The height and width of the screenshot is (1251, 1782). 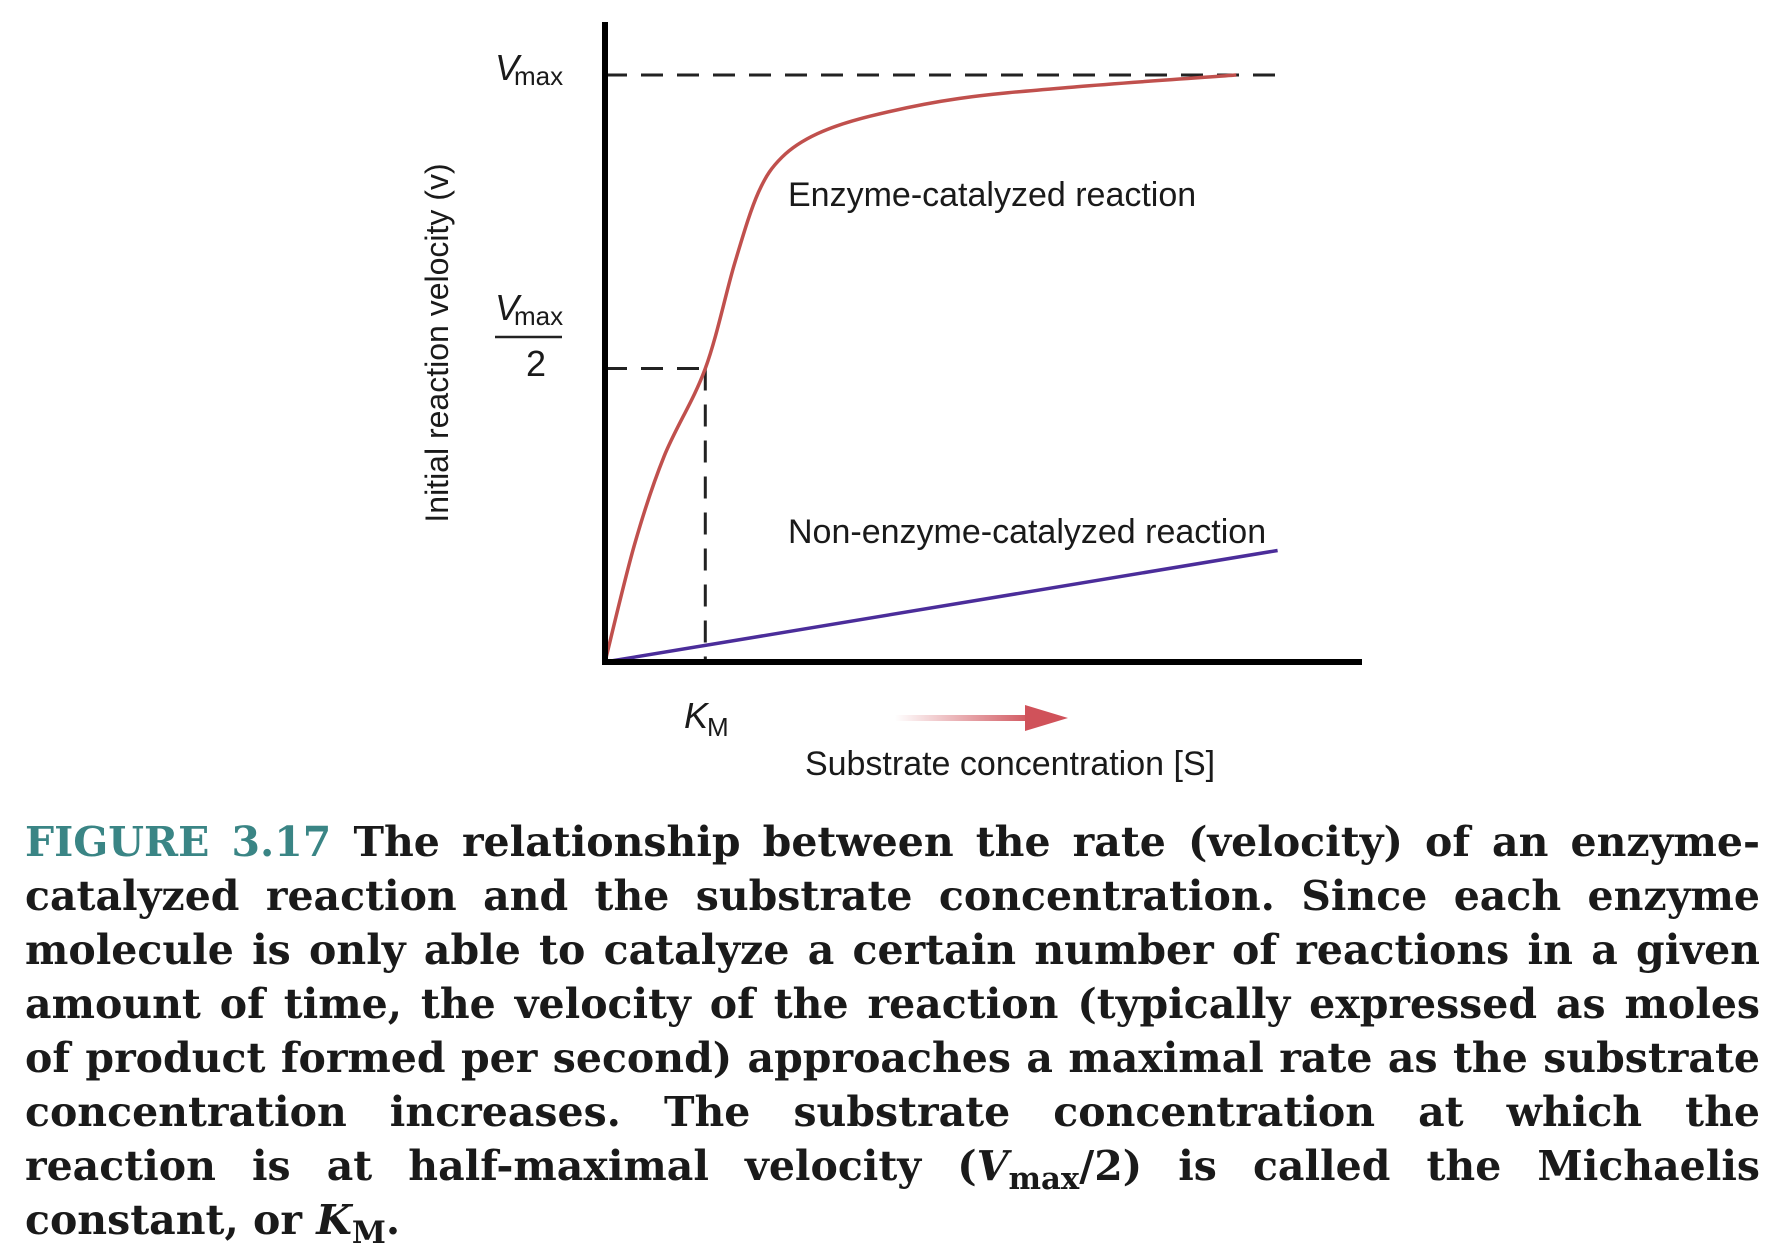 What do you see at coordinates (1027, 532) in the screenshot?
I see `non-enzyme-series-label: Non-enzyme-catalyzed reaction` at bounding box center [1027, 532].